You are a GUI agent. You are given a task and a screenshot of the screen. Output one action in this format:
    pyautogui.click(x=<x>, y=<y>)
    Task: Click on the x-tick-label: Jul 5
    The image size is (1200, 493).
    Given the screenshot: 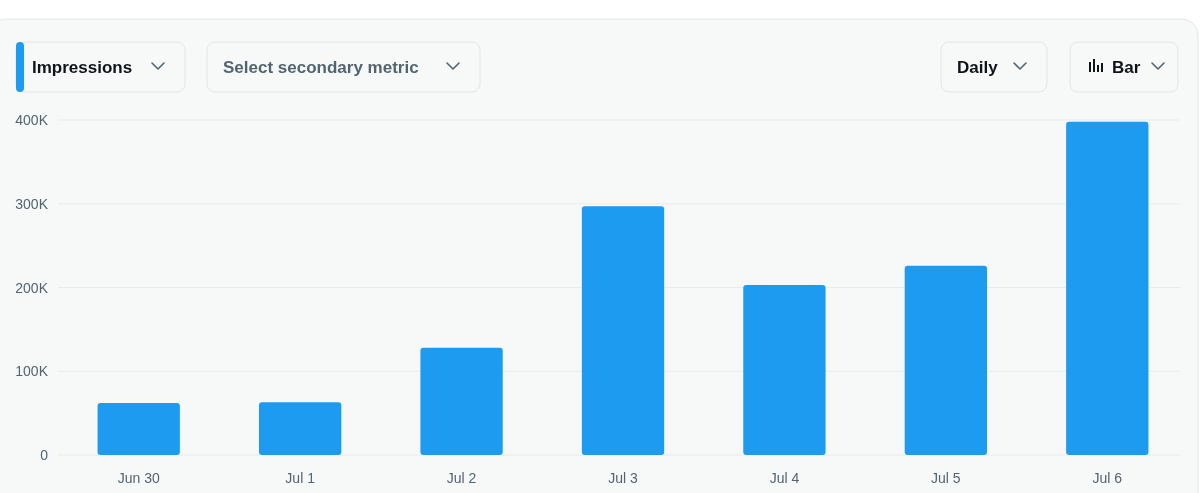 What is the action you would take?
    pyautogui.click(x=946, y=478)
    